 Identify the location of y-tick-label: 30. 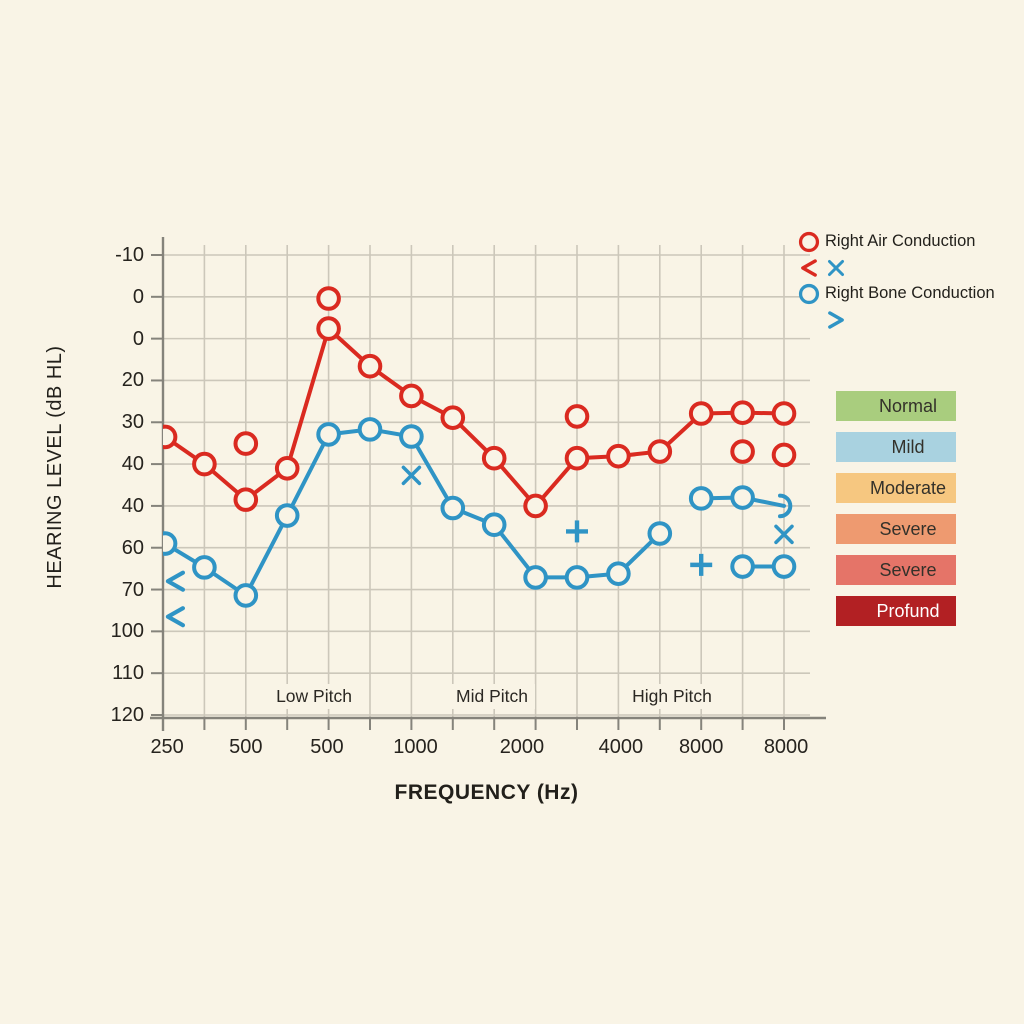
(132, 422).